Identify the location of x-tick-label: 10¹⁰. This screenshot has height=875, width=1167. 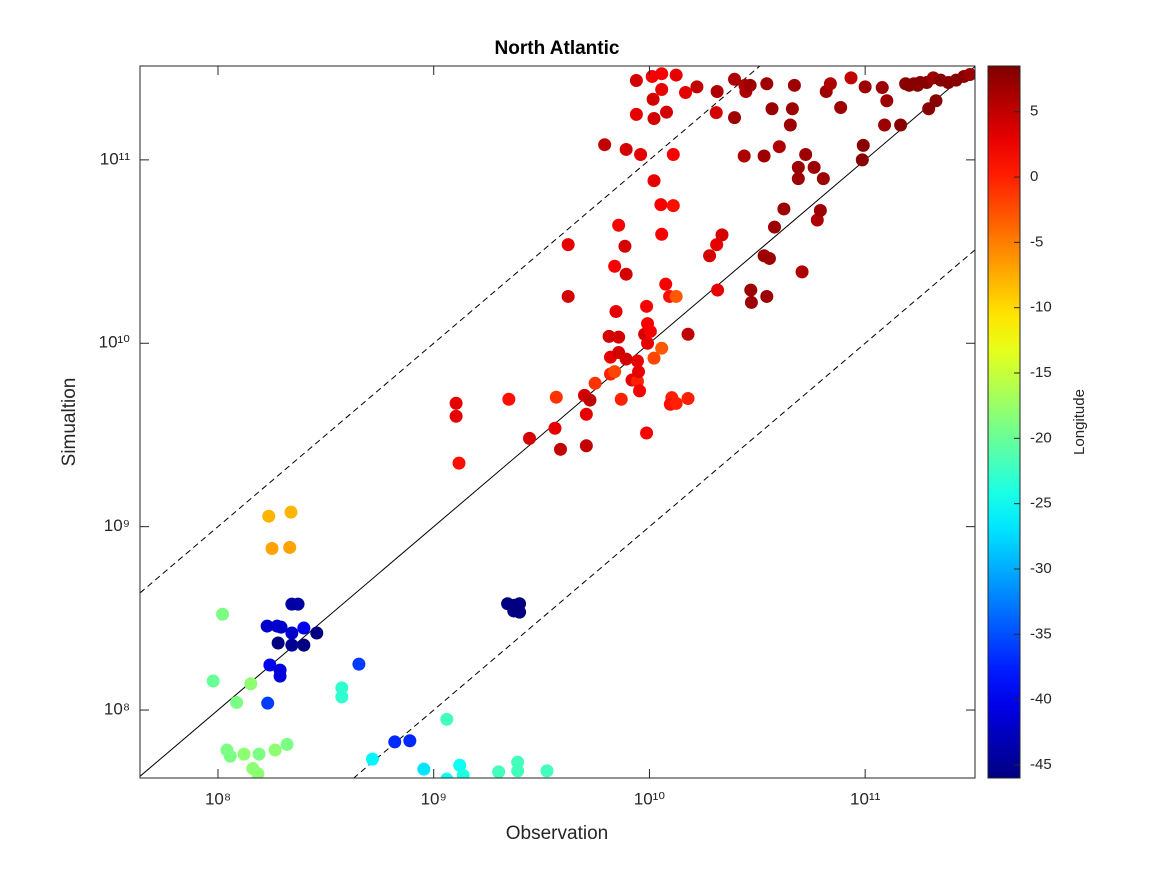
(650, 798).